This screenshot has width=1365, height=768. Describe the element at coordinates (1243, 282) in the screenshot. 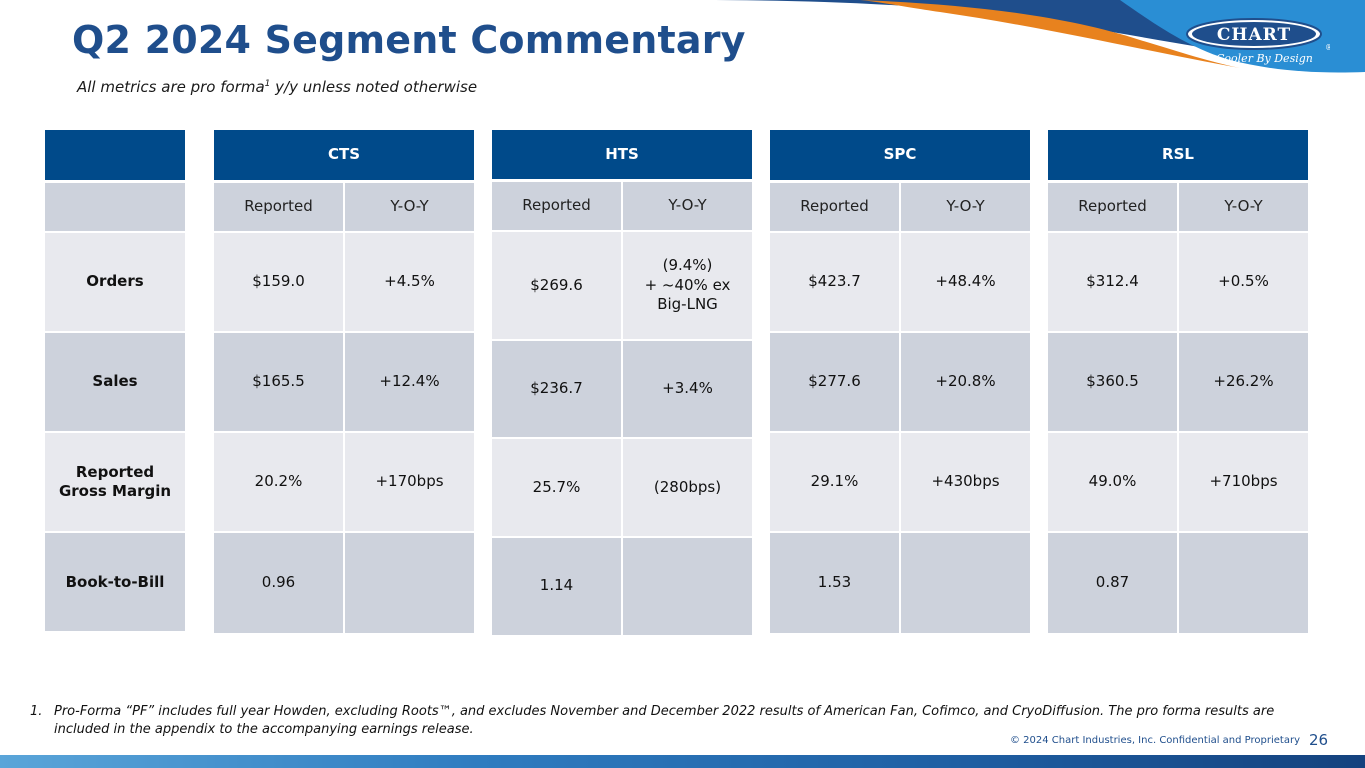

I see `rsl-orders-yoy: +0.5%` at that location.